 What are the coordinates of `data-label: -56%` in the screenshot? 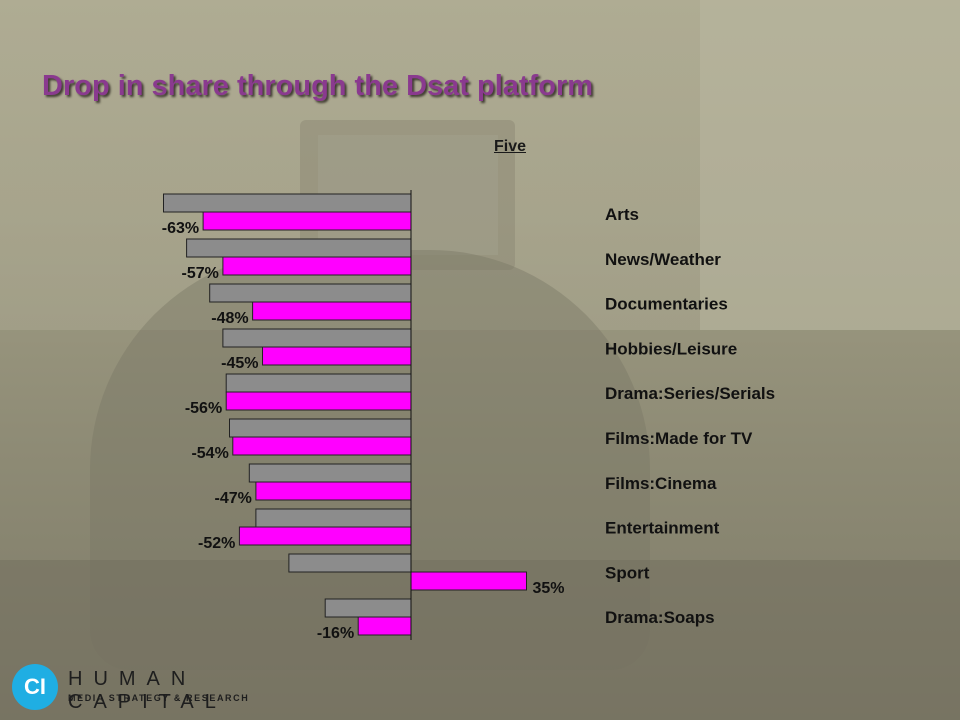 It's located at (203, 408).